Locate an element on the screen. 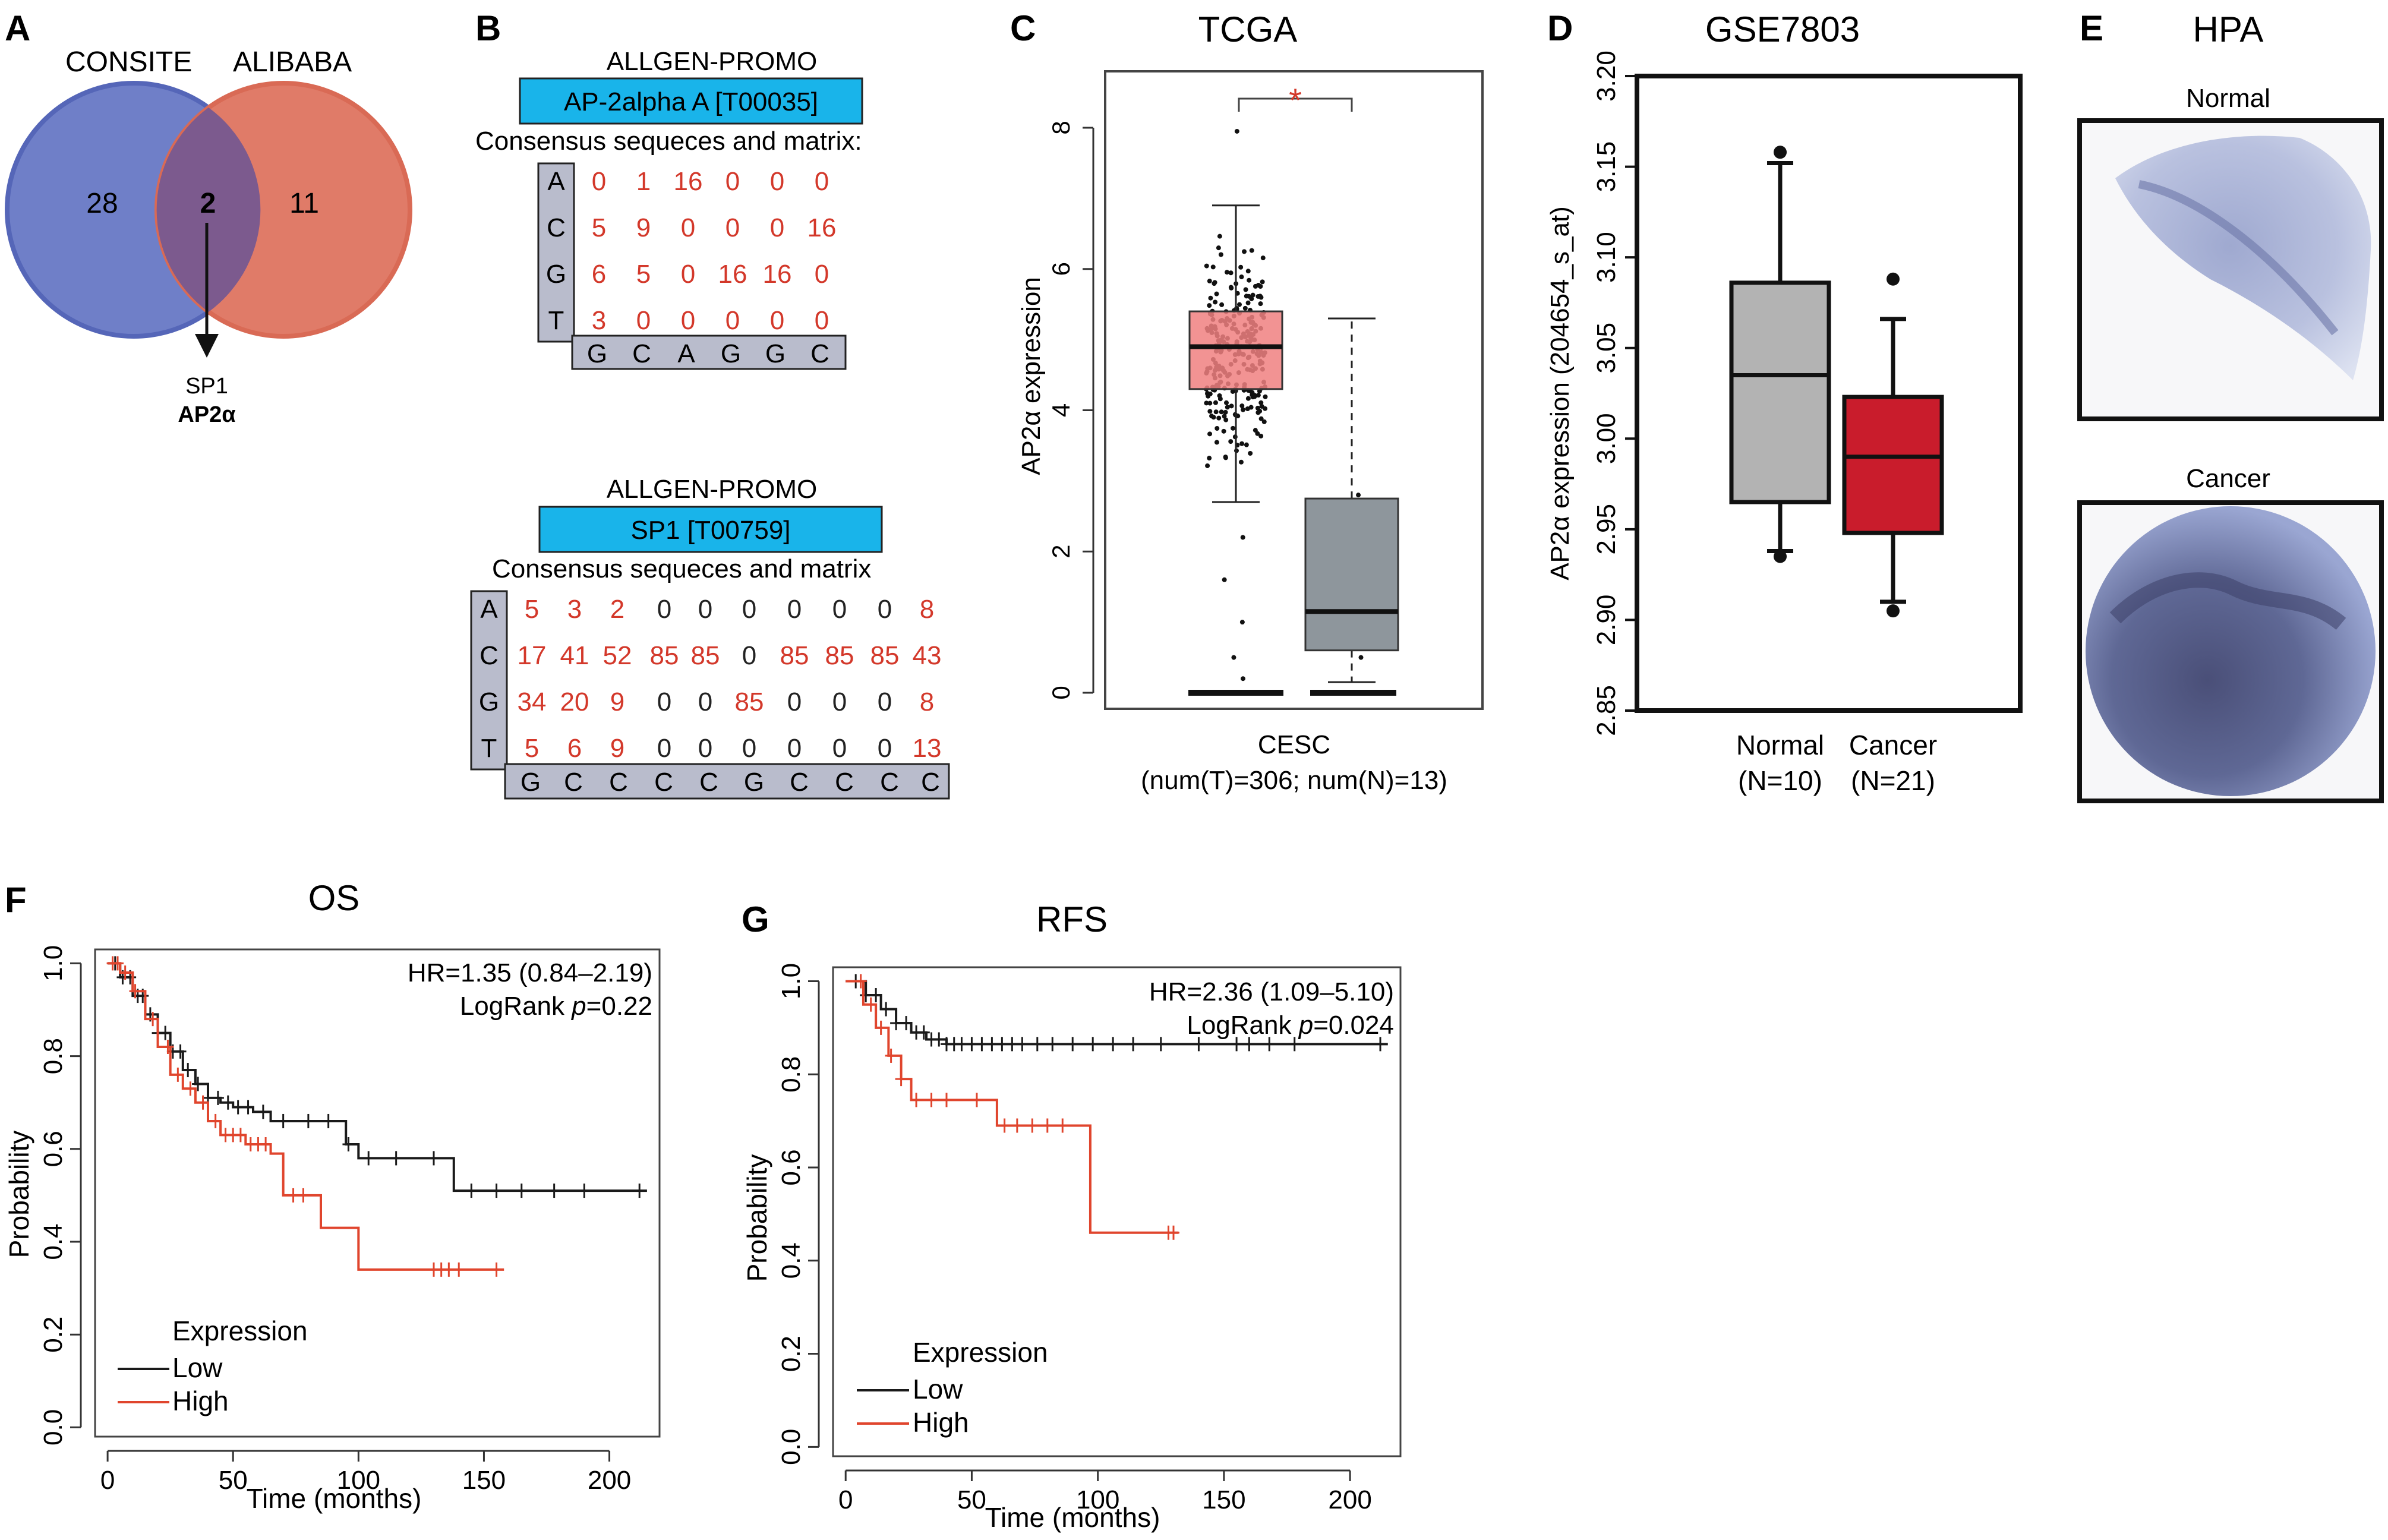  chart-d-xlabel-normal: Normal is located at coordinates (1780, 745).